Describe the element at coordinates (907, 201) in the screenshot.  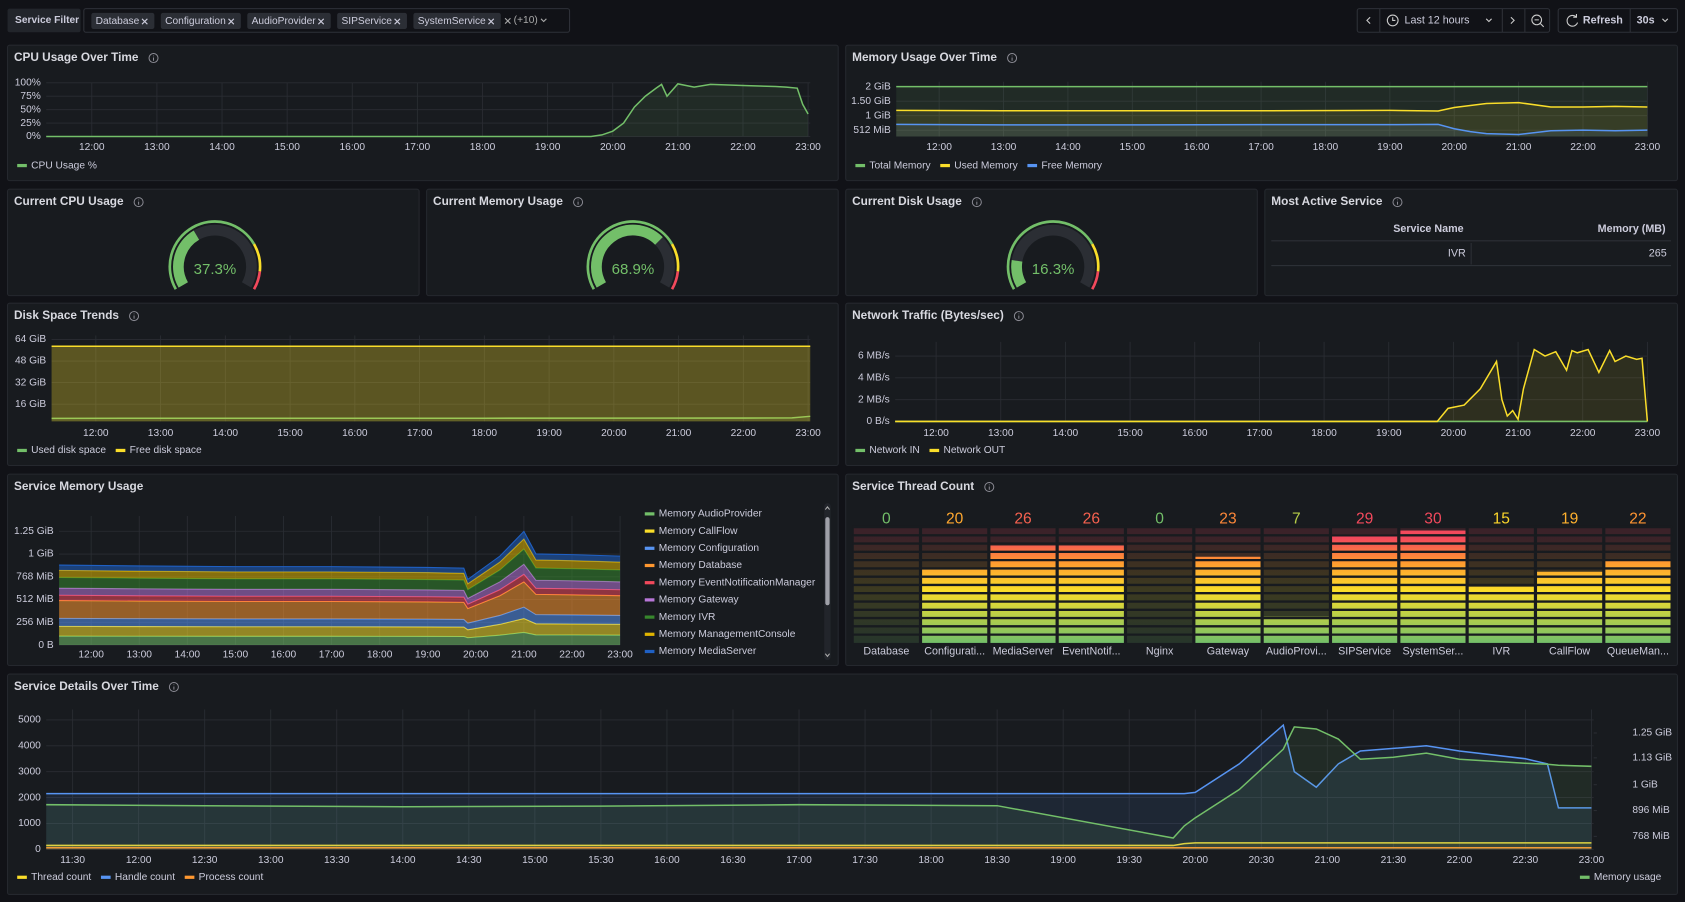
I see `panel-title: Current Disk Usage` at that location.